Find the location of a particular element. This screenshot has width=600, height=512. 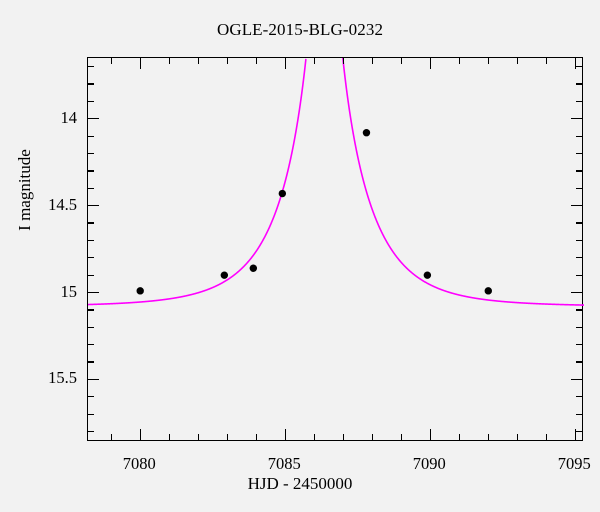

x-tick-label: 7095 is located at coordinates (574, 463).